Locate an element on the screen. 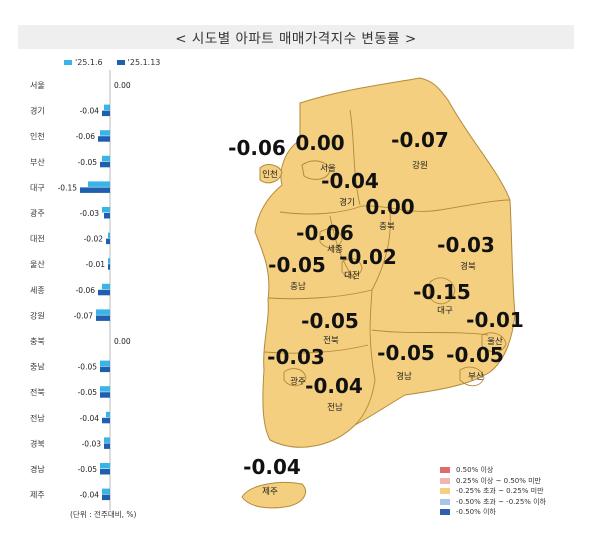 The width and height of the screenshot is (600, 533). category-label: 강원 is located at coordinates (37, 315).